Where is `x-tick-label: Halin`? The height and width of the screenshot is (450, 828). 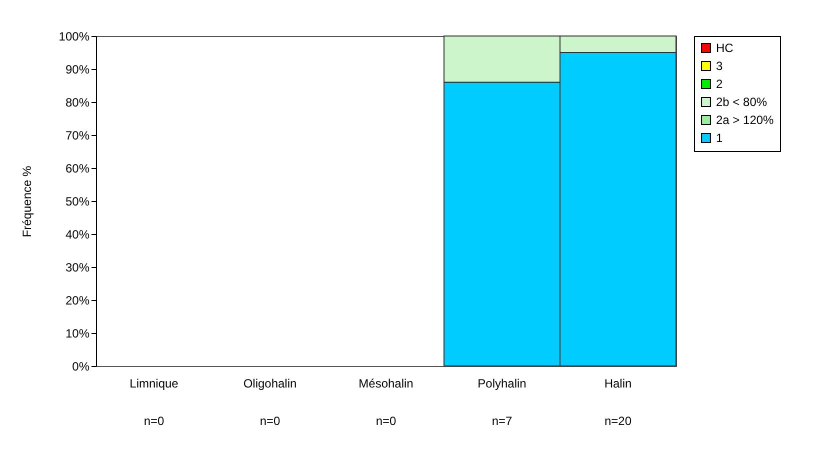
x-tick-label: Halin is located at coordinates (618, 383).